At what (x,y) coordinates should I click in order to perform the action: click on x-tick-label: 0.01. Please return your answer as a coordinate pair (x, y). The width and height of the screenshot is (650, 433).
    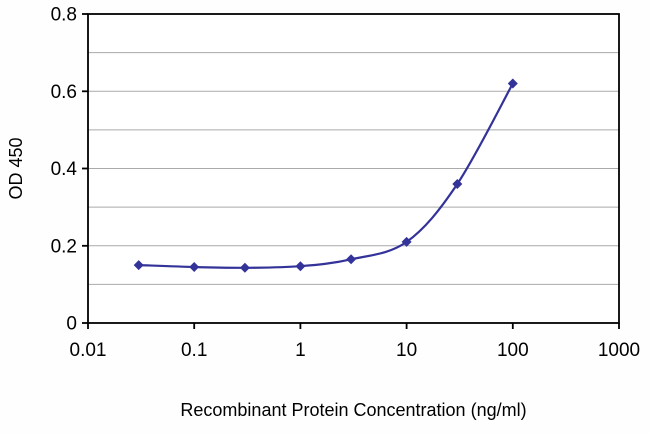
    Looking at the image, I should click on (88, 350).